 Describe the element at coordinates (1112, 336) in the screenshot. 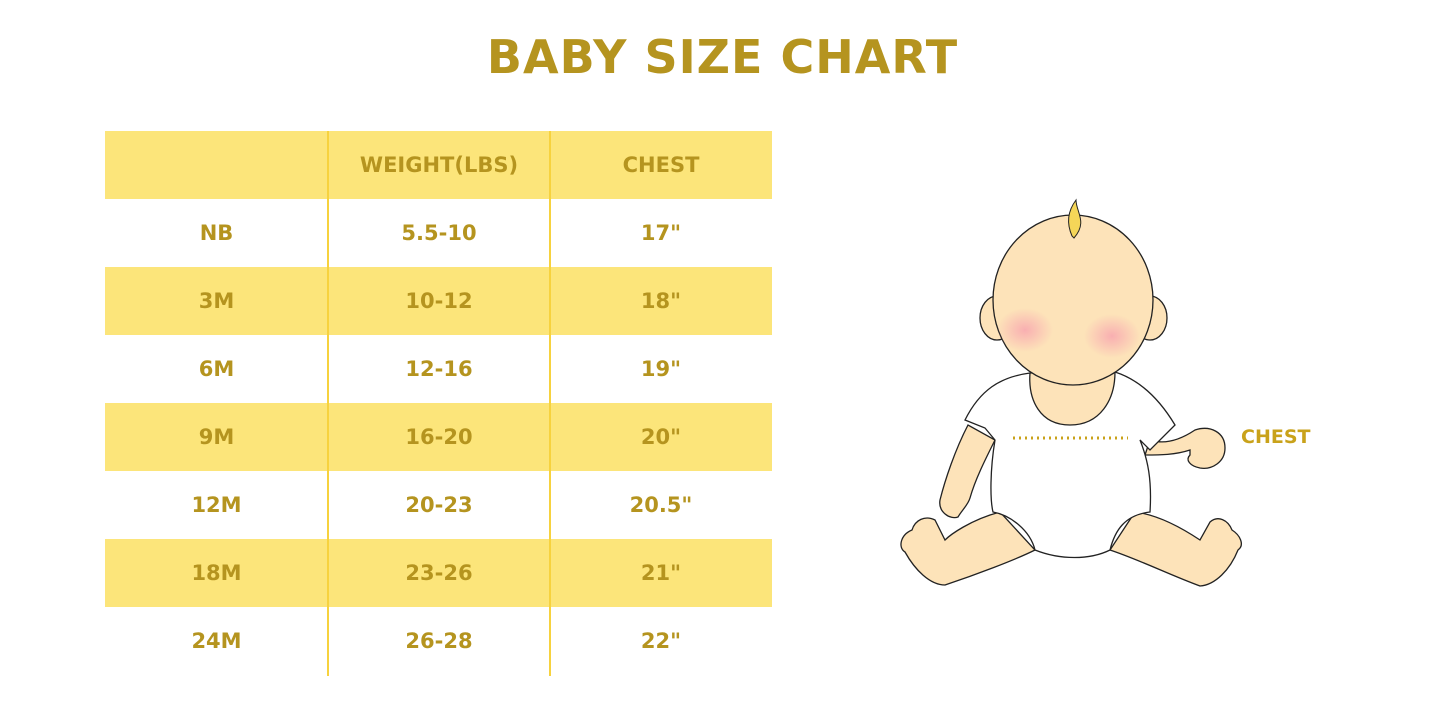

I see `right-cheek` at that location.